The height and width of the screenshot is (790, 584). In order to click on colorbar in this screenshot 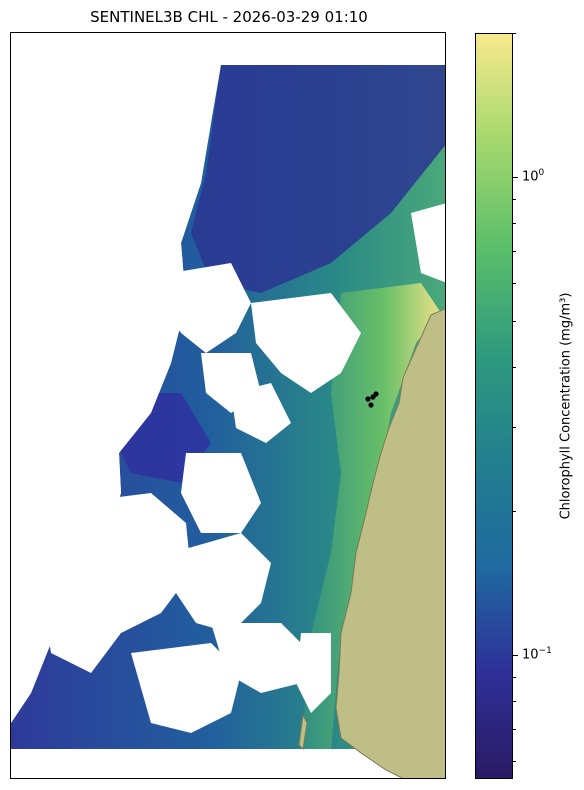, I will do `click(494, 406)`.